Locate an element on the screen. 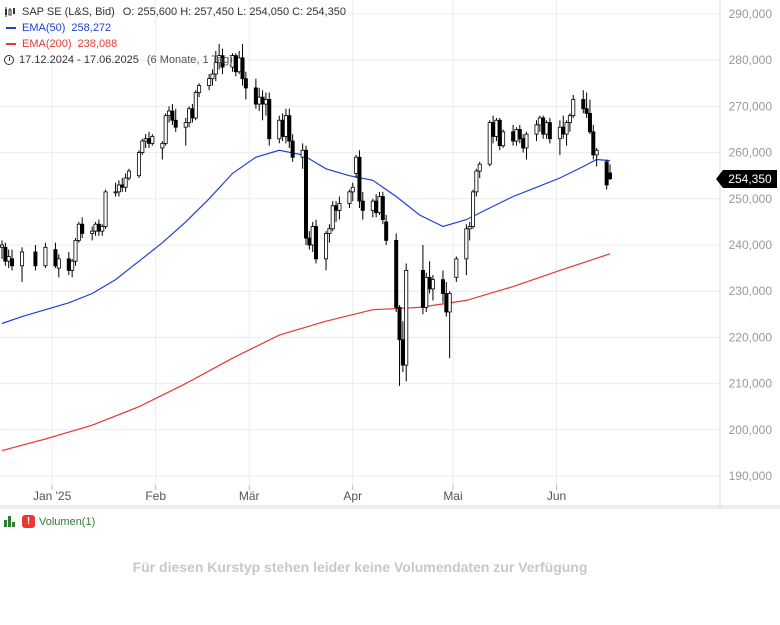 The image size is (780, 625). y-tick-label: 280,000 is located at coordinates (751, 60).